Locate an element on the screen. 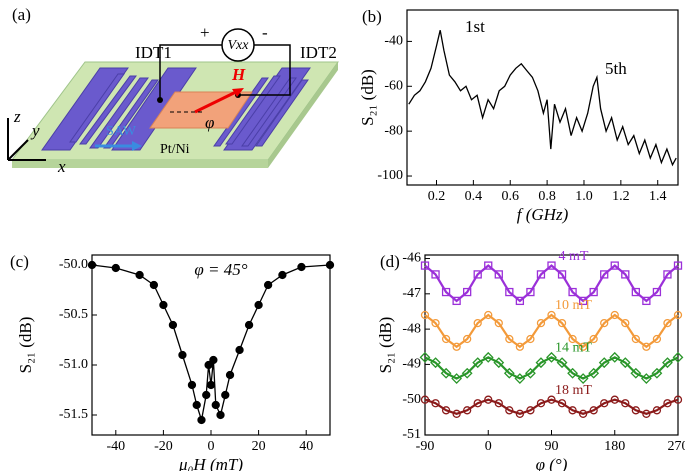 This screenshot has width=685, height=471. series-label: 10 mT is located at coordinates (573, 305).